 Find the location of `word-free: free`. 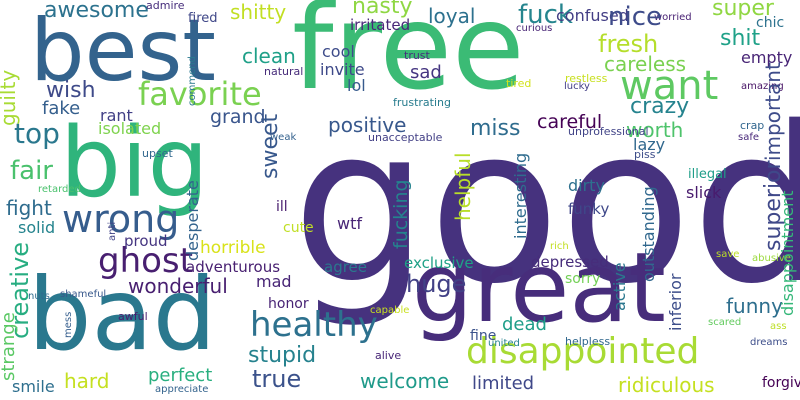

word-free: free is located at coordinates (408, 58).